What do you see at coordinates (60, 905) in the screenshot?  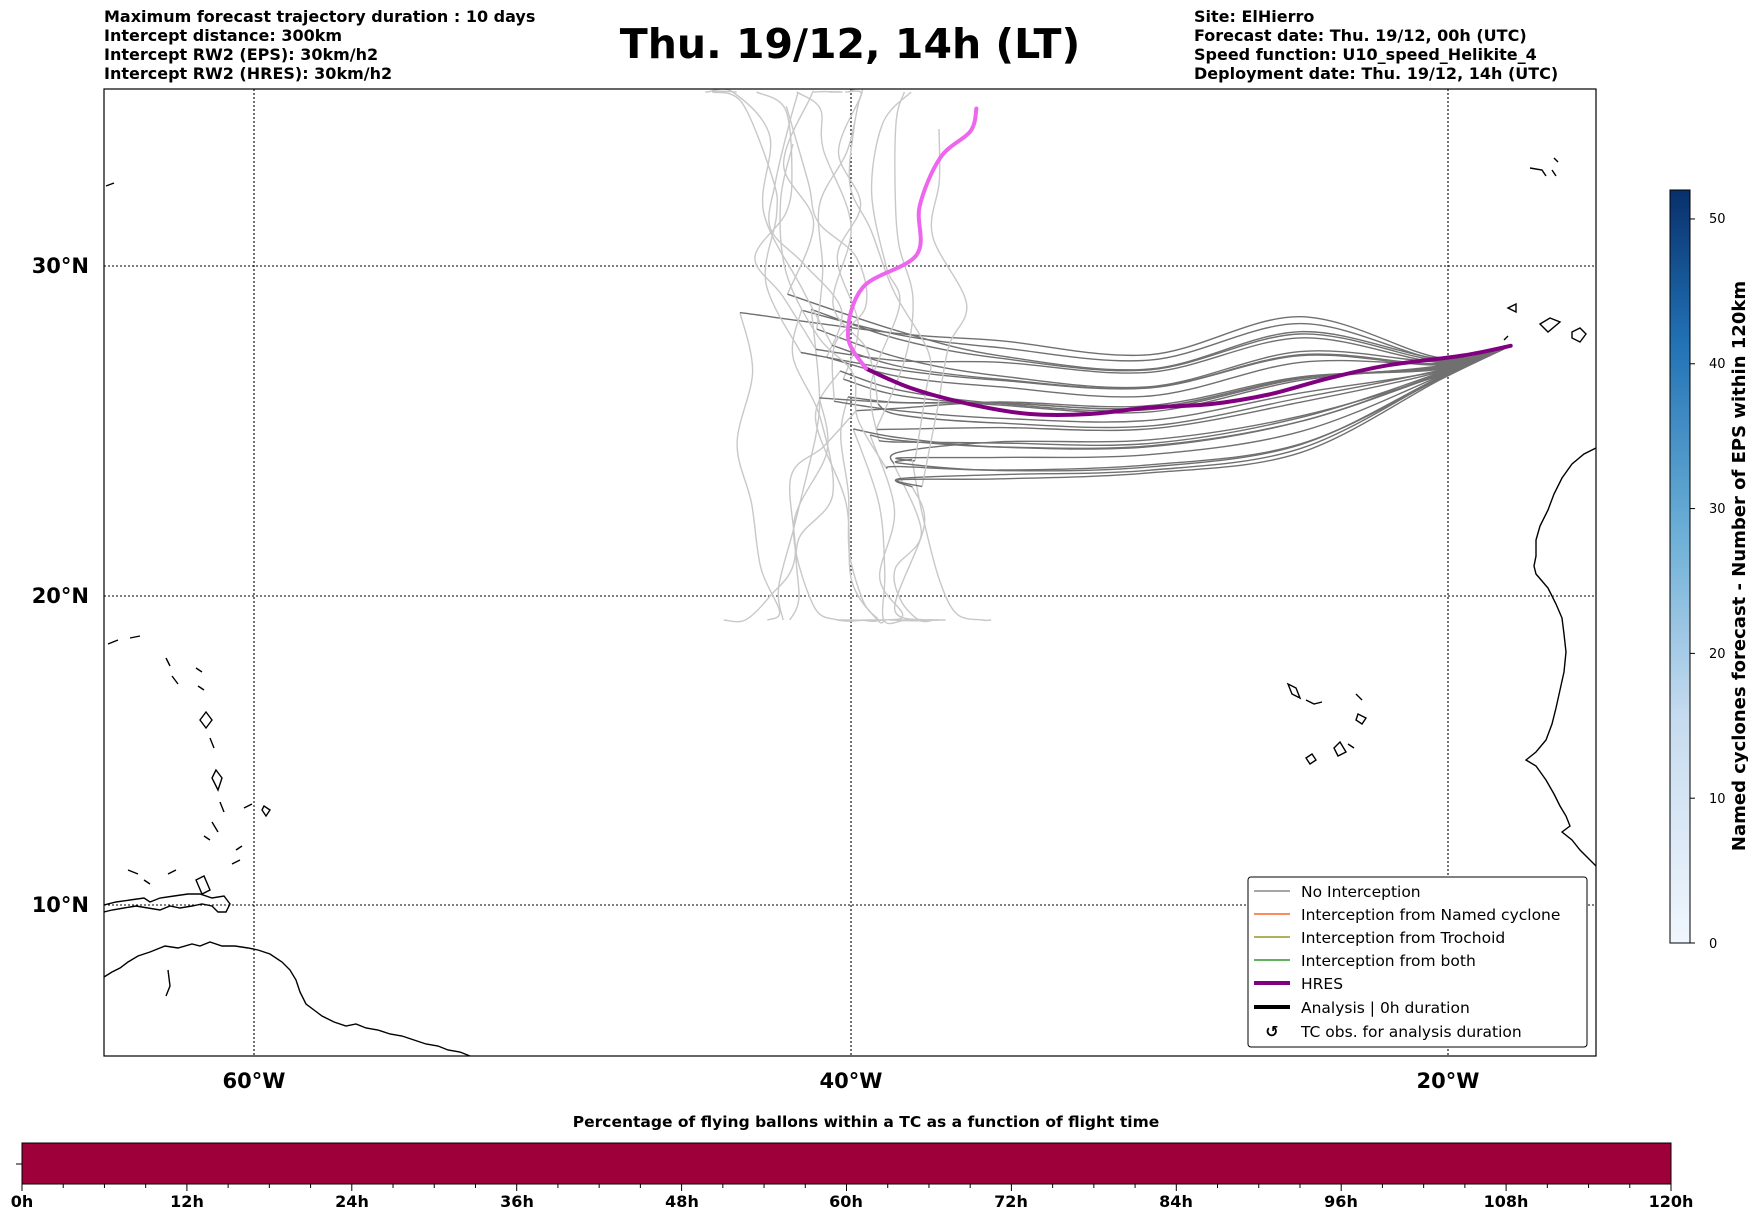 I see `lat-tick-label: 10°N` at bounding box center [60, 905].